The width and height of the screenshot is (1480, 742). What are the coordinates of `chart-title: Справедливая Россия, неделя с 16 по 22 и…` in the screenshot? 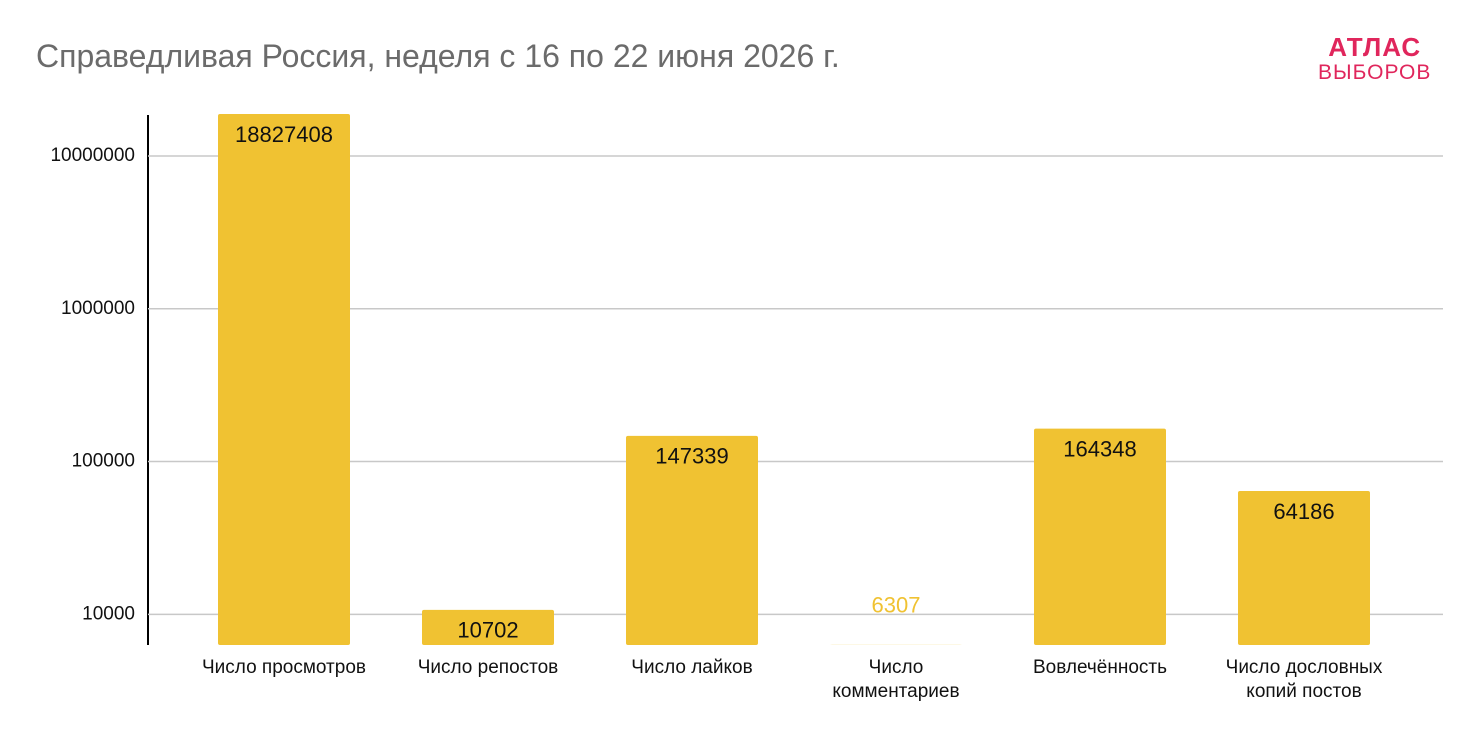 It's located at (438, 56).